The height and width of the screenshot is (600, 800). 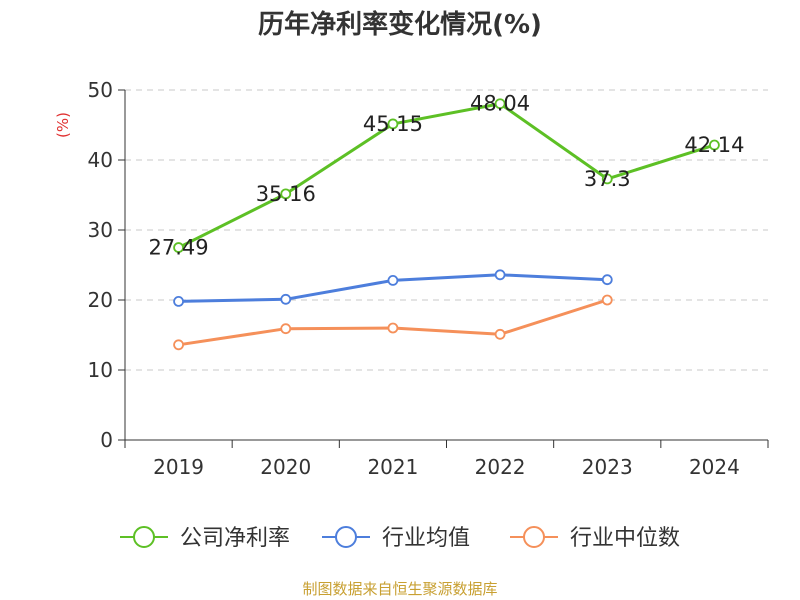 I want to click on data-label: 35.16, so click(x=286, y=194).